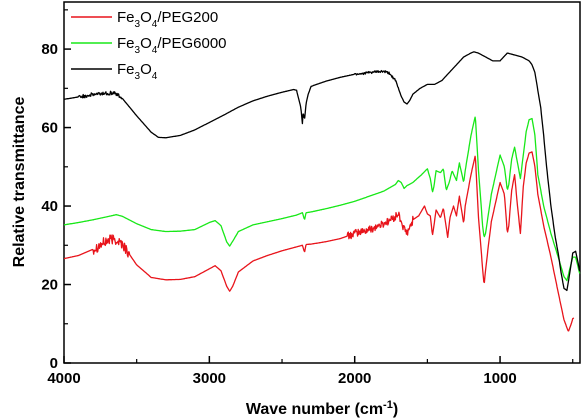 The width and height of the screenshot is (582, 420). Describe the element at coordinates (395, 409) in the screenshot. I see `x-axis-title-end: )` at that location.